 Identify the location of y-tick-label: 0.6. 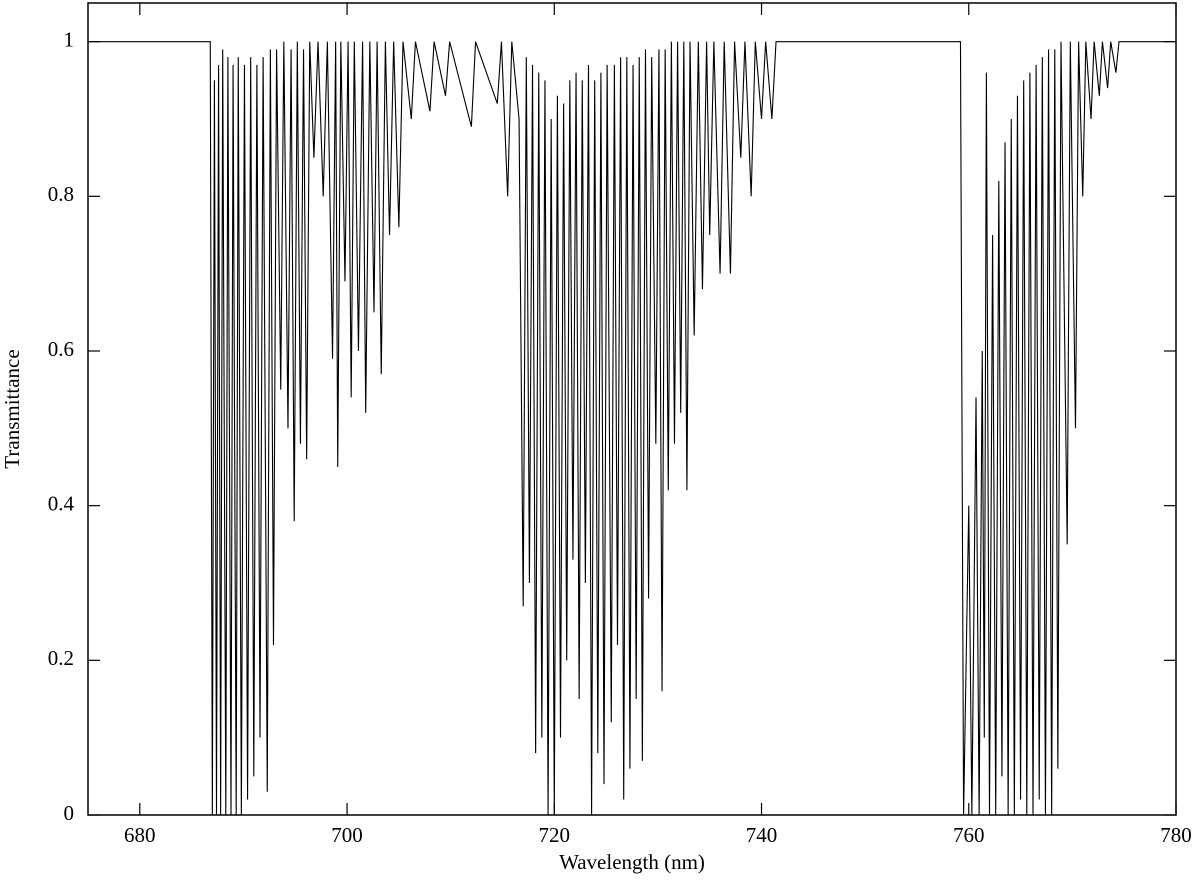
(61, 349).